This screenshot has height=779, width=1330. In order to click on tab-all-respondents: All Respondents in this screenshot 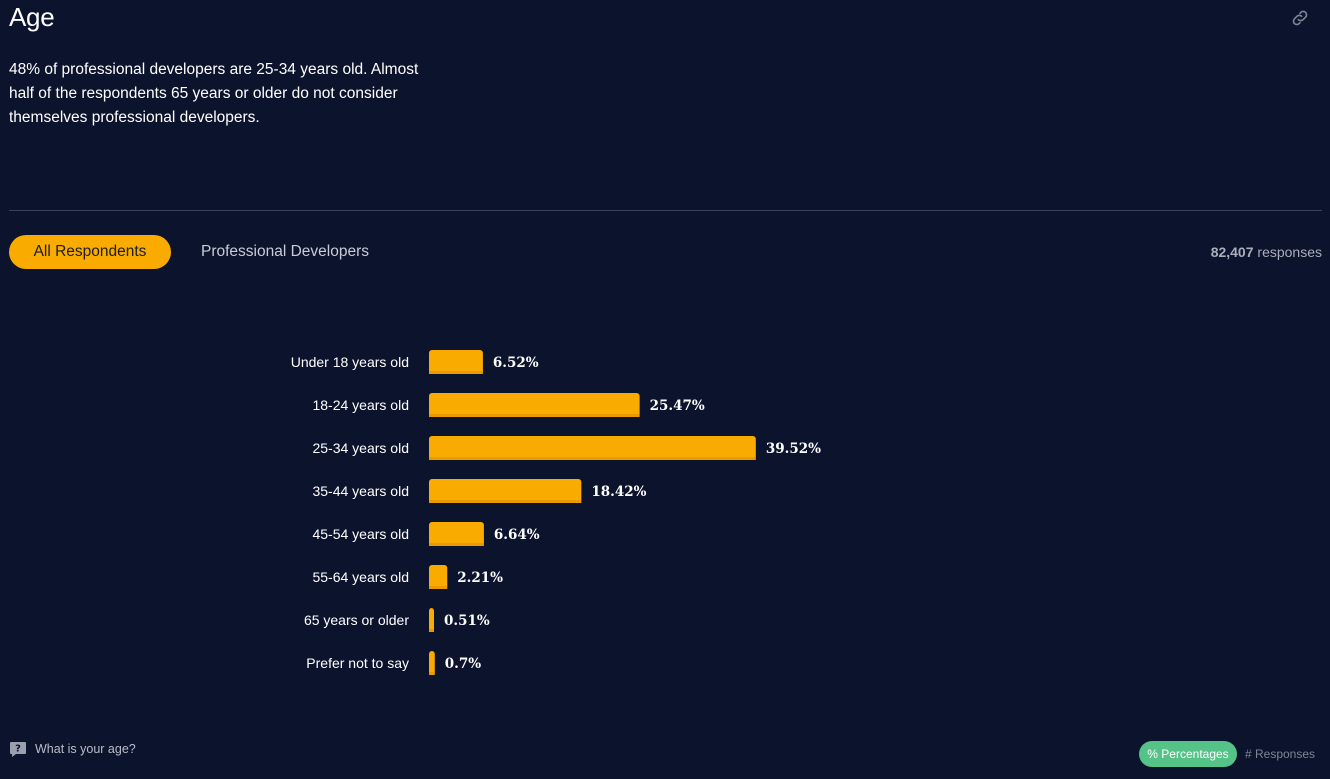, I will do `click(90, 252)`.